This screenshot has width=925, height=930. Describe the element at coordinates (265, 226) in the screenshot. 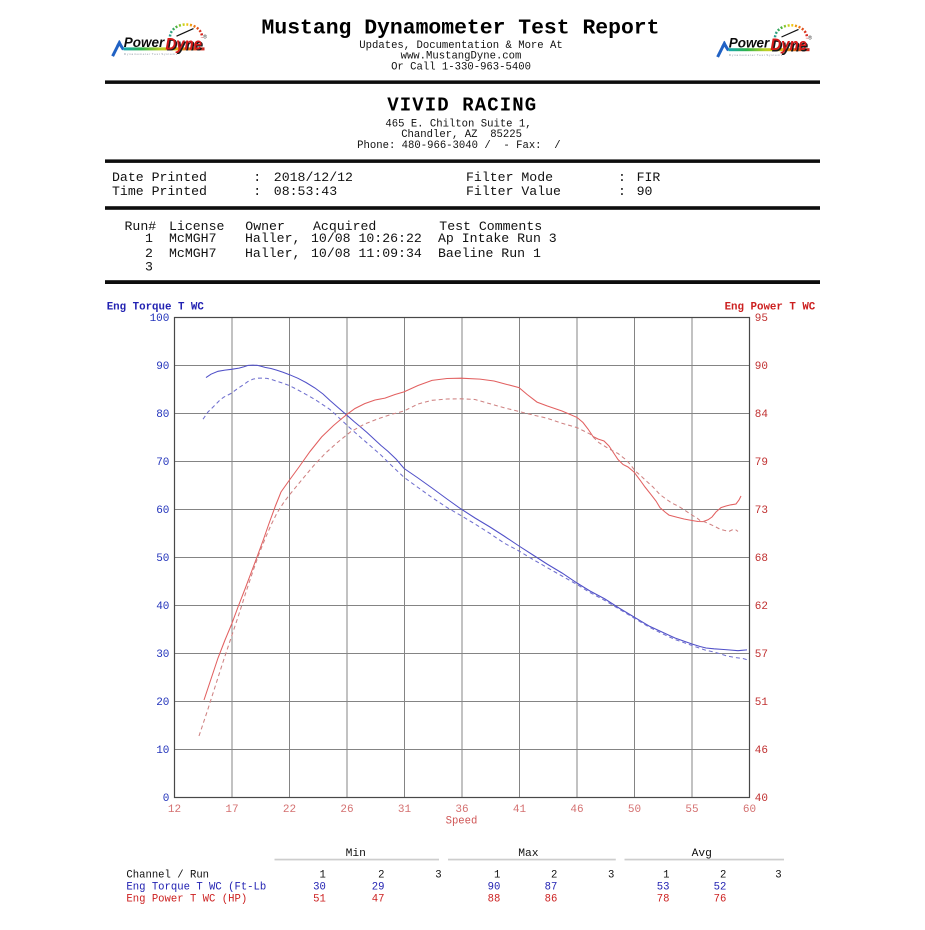

I see `svg-text: Owner` at that location.